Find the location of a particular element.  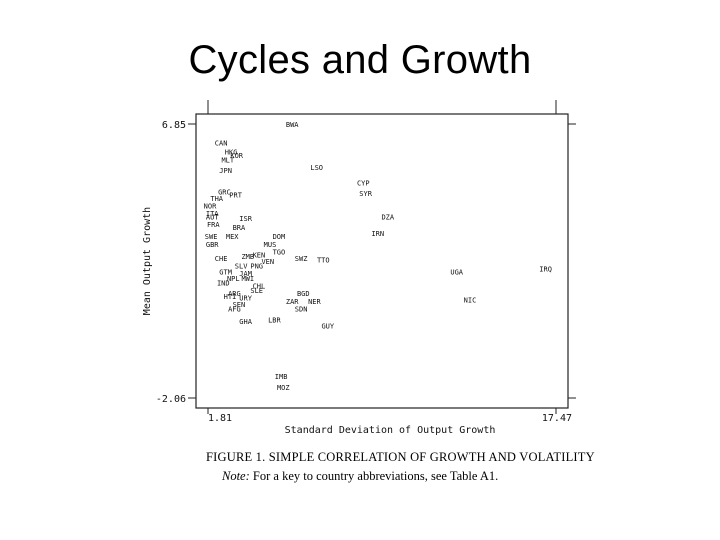

point-moz: MOZ is located at coordinates (283, 388).